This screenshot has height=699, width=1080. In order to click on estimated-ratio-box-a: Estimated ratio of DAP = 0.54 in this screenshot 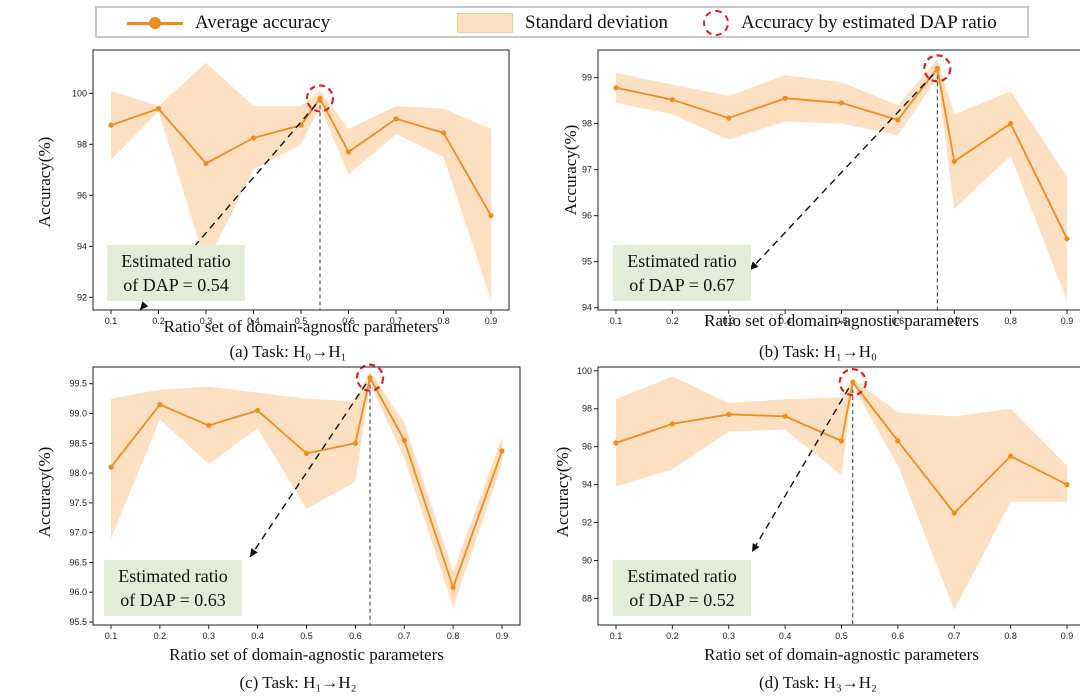, I will do `click(176, 273)`.